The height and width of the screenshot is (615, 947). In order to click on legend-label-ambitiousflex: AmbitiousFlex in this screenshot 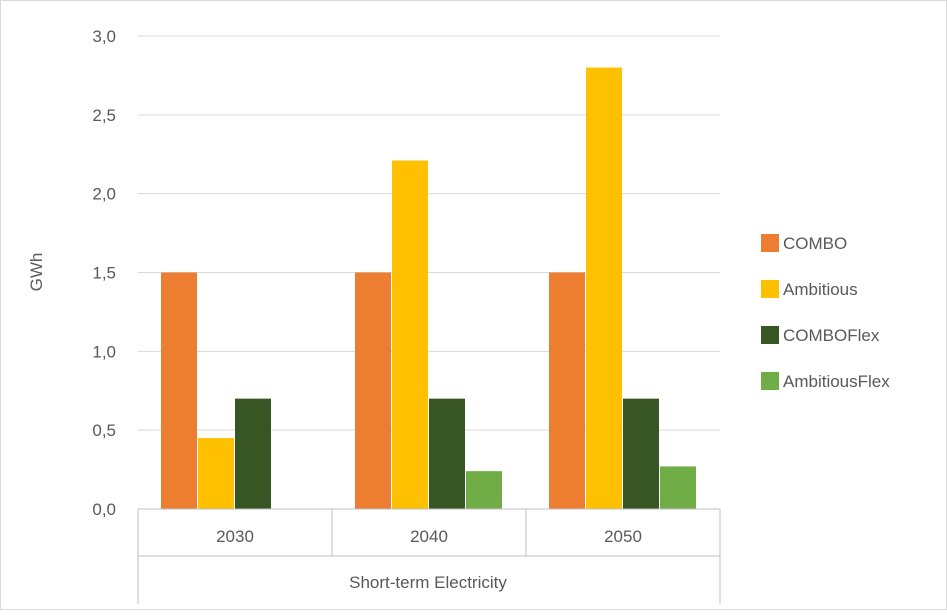, I will do `click(836, 381)`.